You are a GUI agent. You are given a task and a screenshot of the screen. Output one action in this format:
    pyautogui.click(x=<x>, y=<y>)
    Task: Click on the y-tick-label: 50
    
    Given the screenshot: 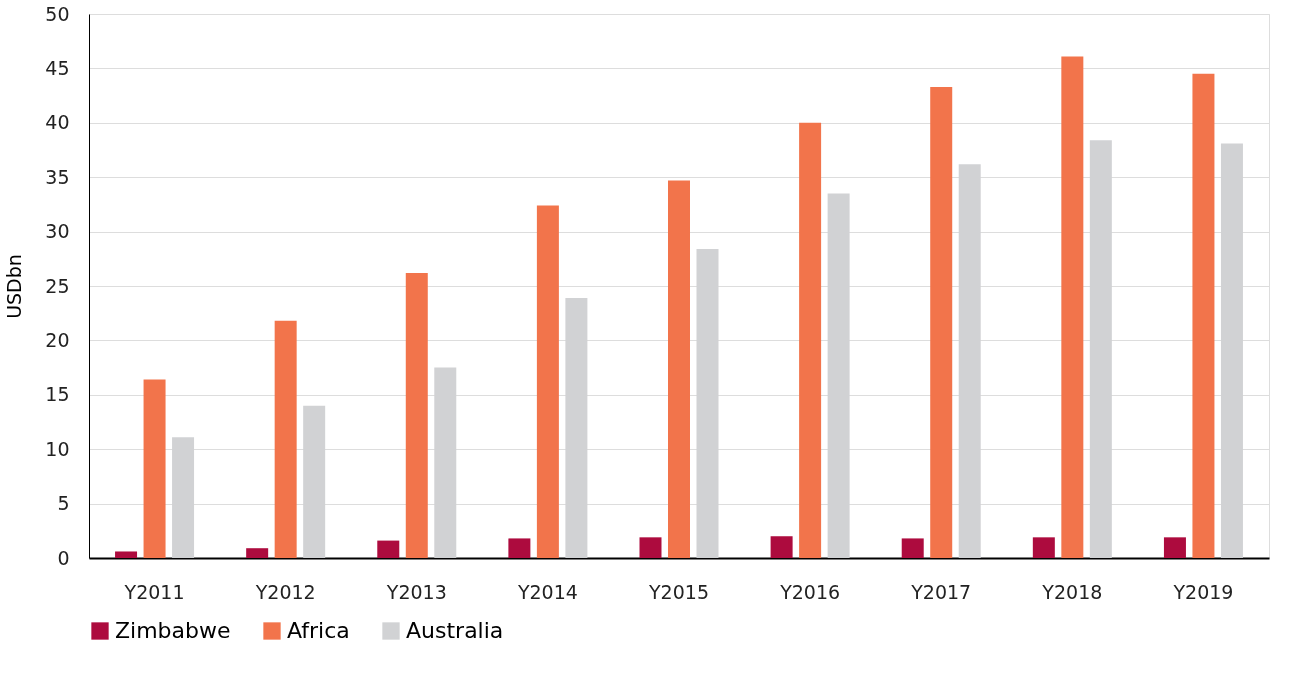 What is the action you would take?
    pyautogui.click(x=57, y=13)
    